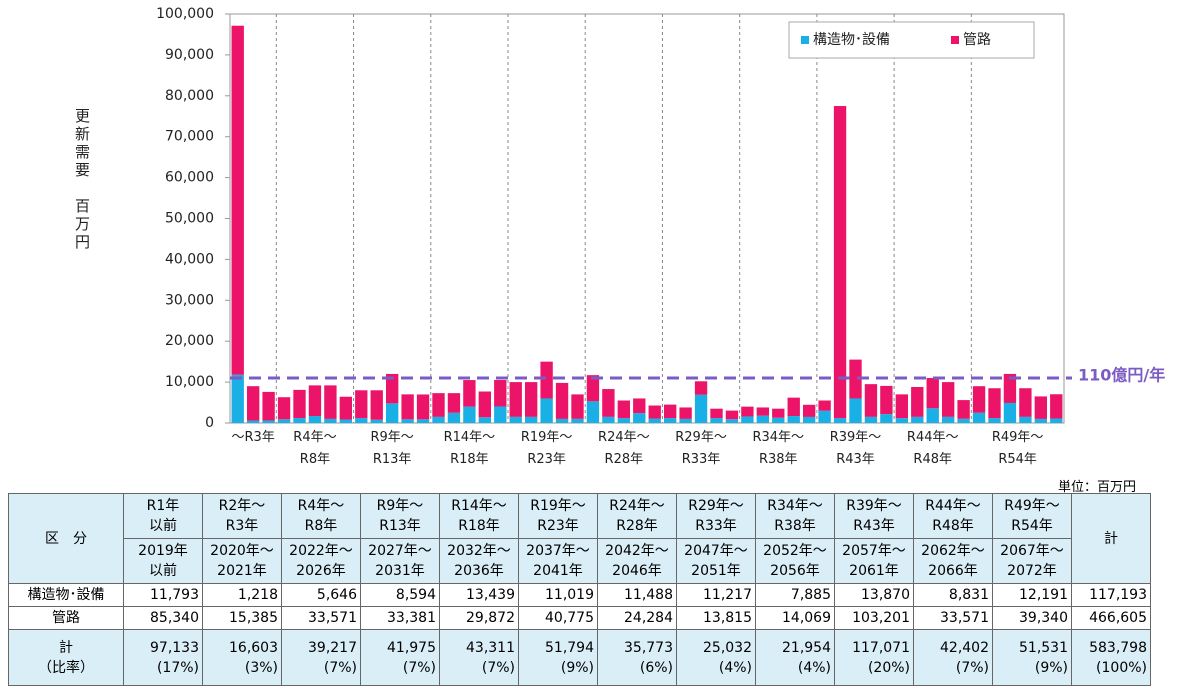  I want to click on table-cell: 2057年～ 2061年, so click(874, 561).